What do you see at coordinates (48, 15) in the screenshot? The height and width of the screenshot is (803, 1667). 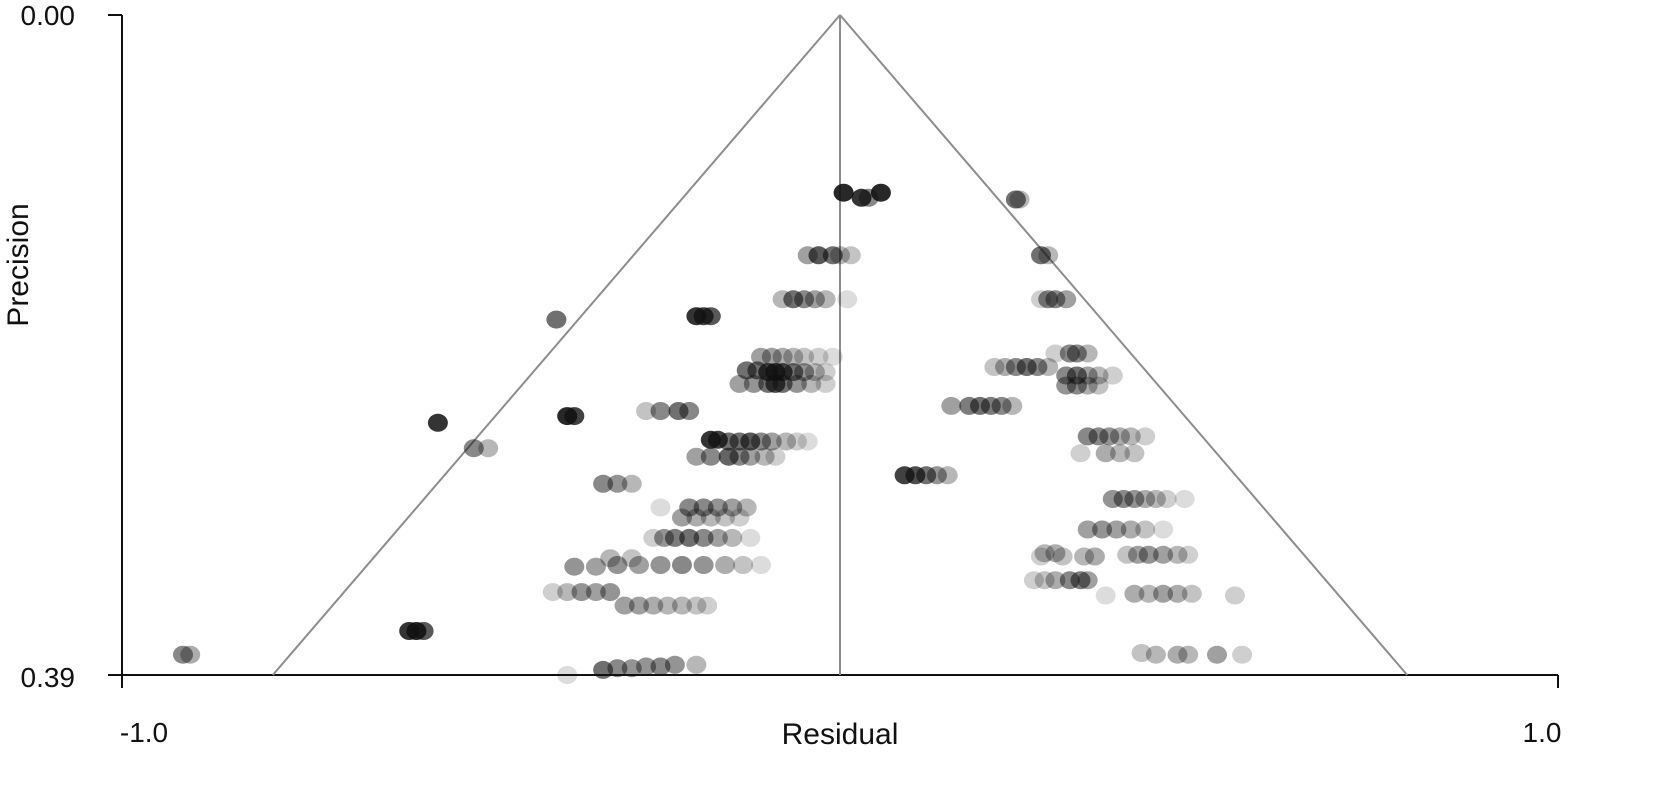 I see `y-tick-label-top: 0.00` at bounding box center [48, 15].